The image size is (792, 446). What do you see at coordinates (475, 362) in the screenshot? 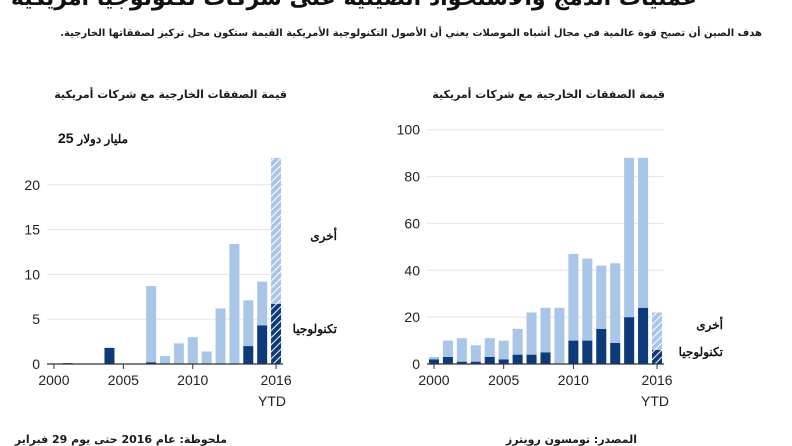
I see `bar-tech-2003` at bounding box center [475, 362].